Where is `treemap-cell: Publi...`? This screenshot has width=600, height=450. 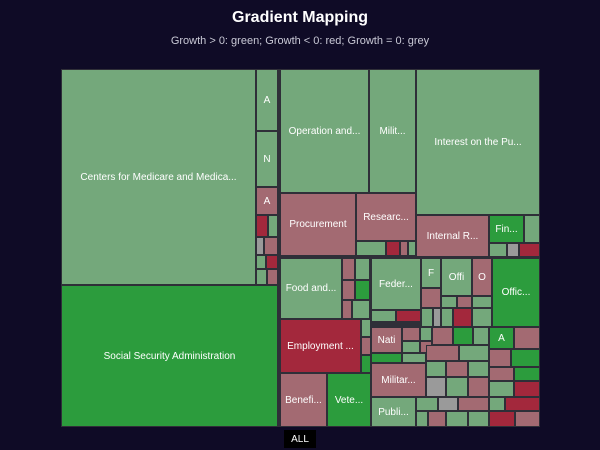
treemap-cell: Publi... is located at coordinates (393, 412).